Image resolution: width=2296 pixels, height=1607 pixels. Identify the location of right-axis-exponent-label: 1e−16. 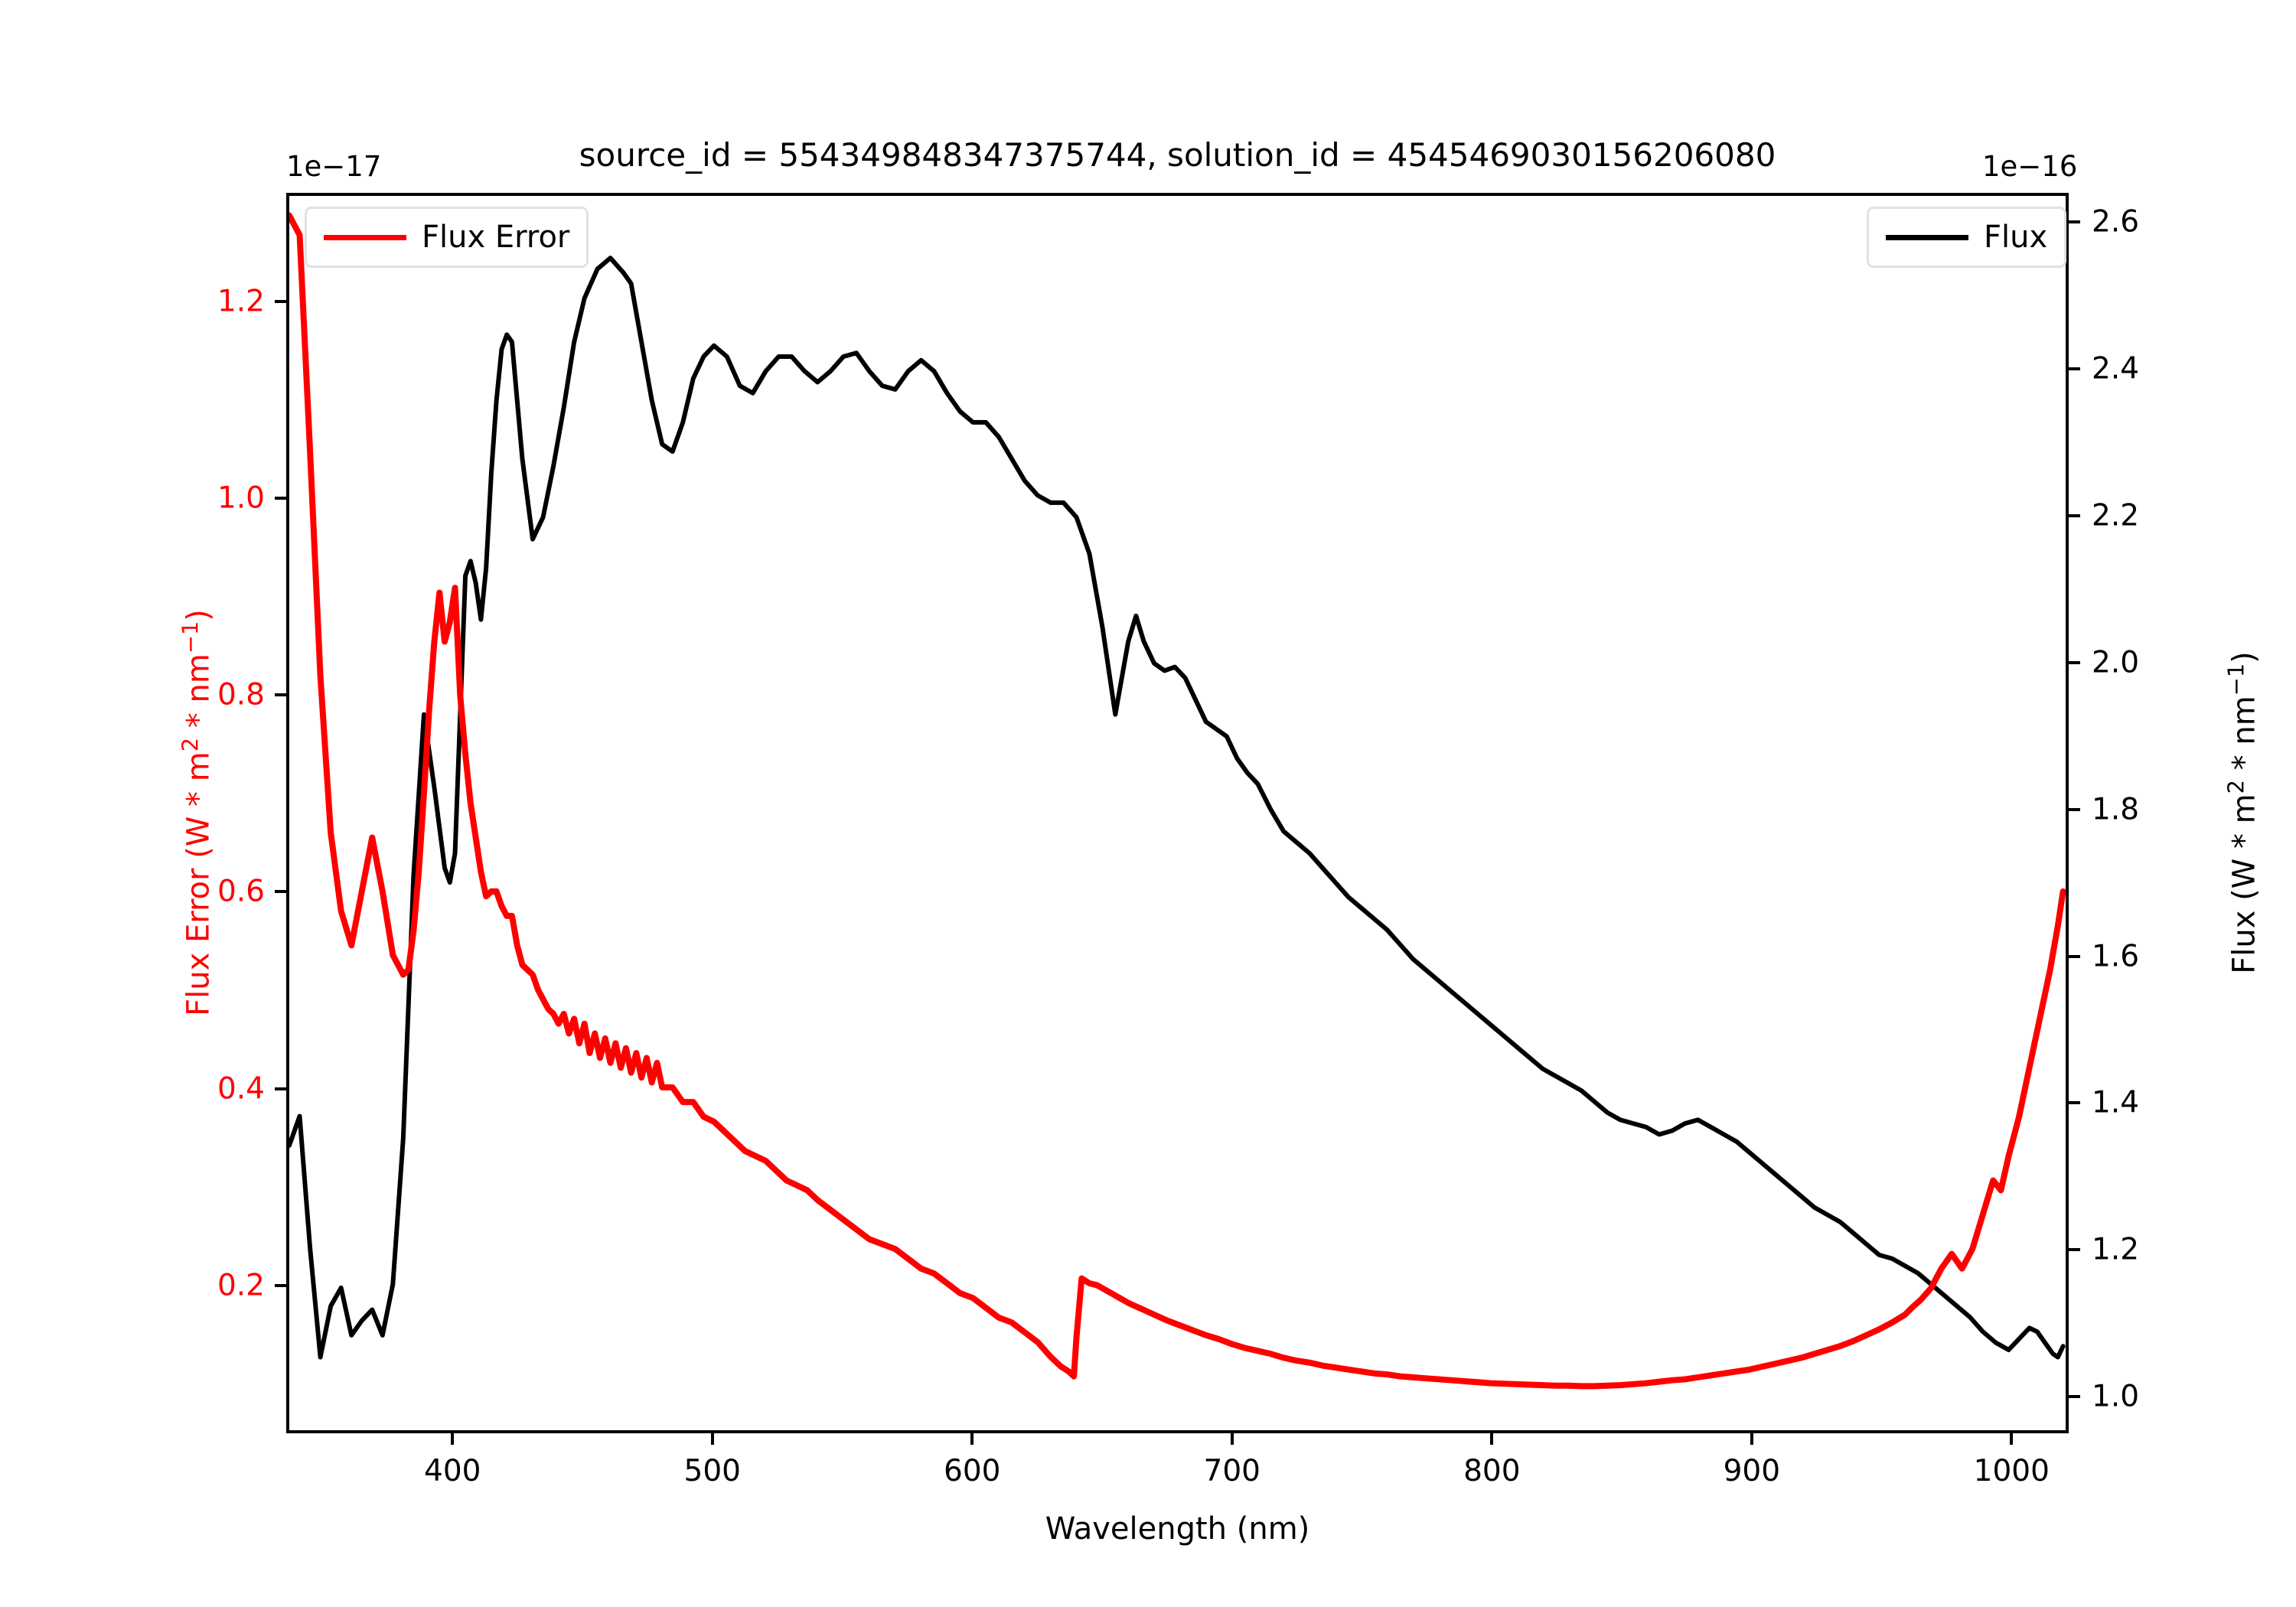
(2030, 166).